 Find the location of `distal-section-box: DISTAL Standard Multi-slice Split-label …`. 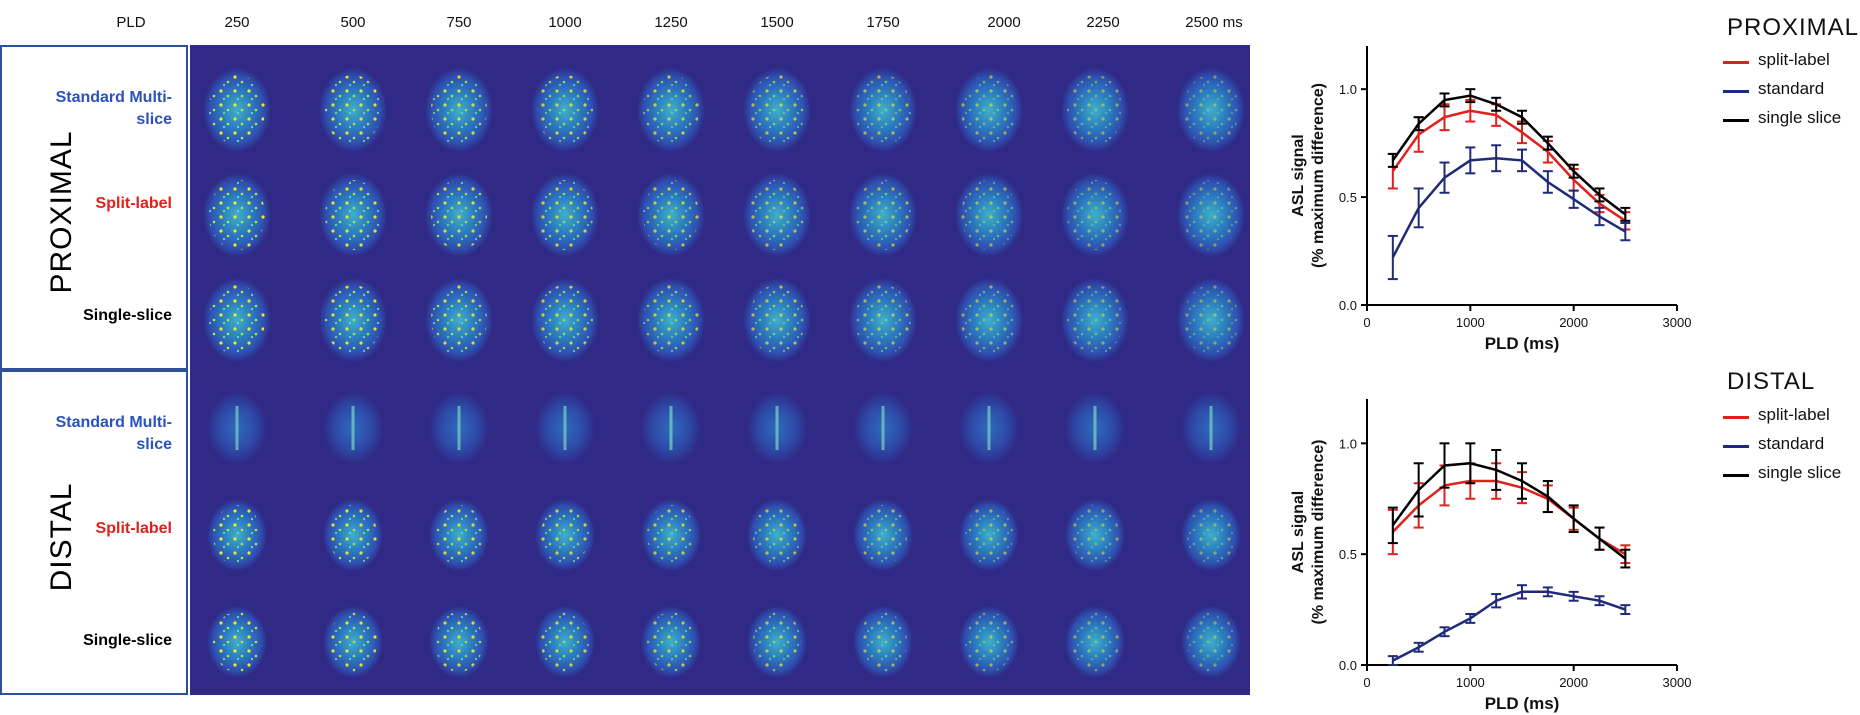

distal-section-box: DISTAL Standard Multi-slice Split-label … is located at coordinates (94, 532).